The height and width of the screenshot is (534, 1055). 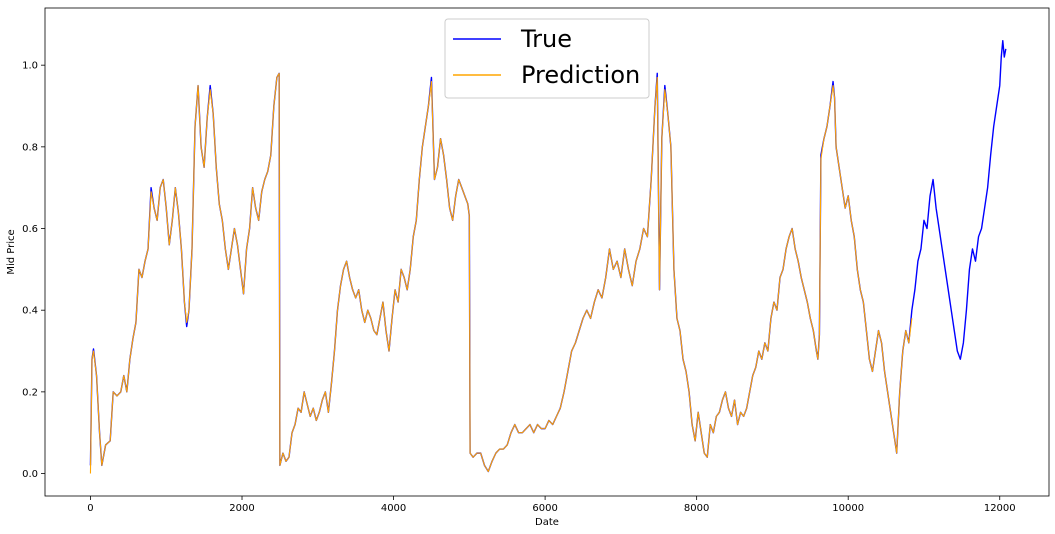 I want to click on y-tick-label: 0.4, so click(x=30, y=311).